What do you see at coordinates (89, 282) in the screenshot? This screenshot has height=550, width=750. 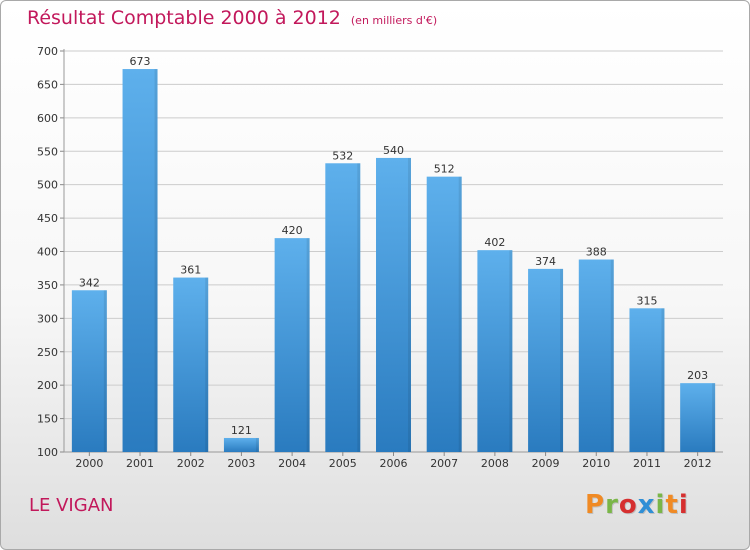 I see `value-label: 342` at bounding box center [89, 282].